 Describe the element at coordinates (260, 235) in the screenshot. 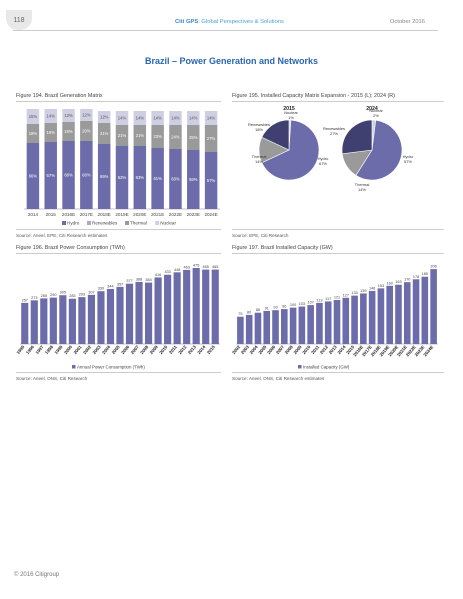

I see `fig195-source: Source: EPE, Citi Research` at that location.